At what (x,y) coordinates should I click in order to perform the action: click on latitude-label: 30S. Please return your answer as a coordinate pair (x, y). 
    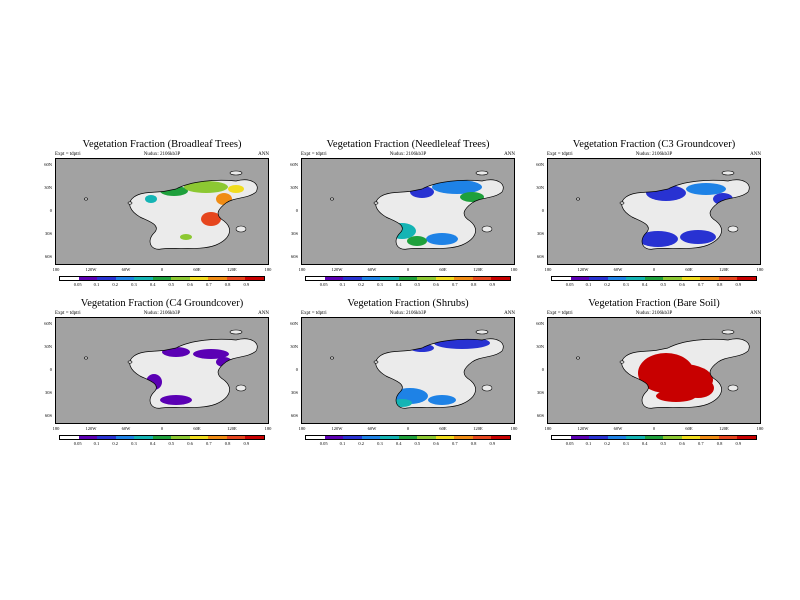
    Looking at the image, I should click on (294, 233).